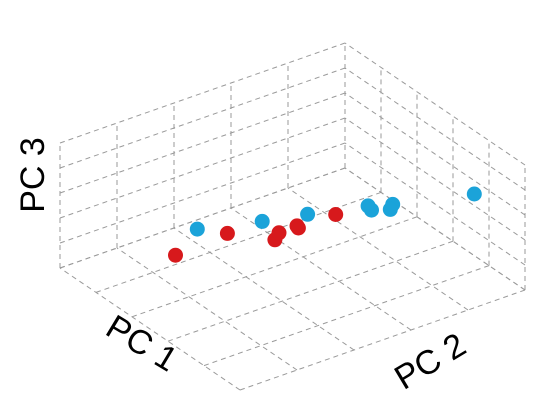 This screenshot has width=539, height=398. What do you see at coordinates (141, 344) in the screenshot?
I see `x-axis-label: PC 1` at bounding box center [141, 344].